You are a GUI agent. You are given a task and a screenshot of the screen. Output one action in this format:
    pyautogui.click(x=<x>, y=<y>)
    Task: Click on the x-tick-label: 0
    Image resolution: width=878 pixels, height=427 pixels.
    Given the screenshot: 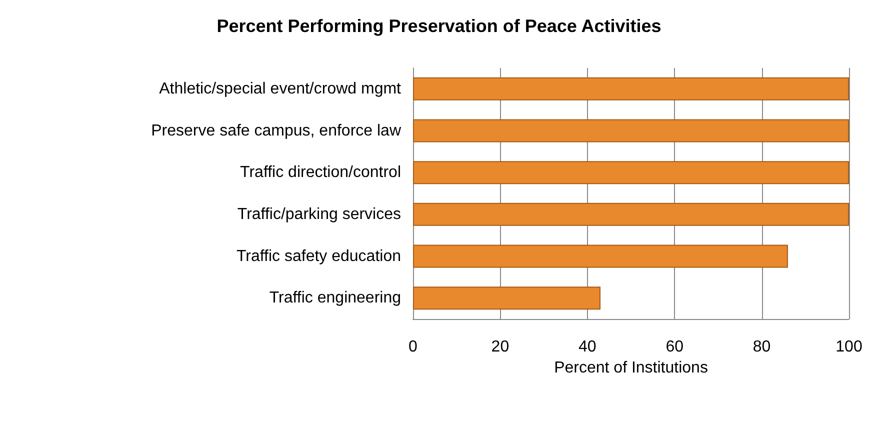 What is the action you would take?
    pyautogui.click(x=413, y=347)
    